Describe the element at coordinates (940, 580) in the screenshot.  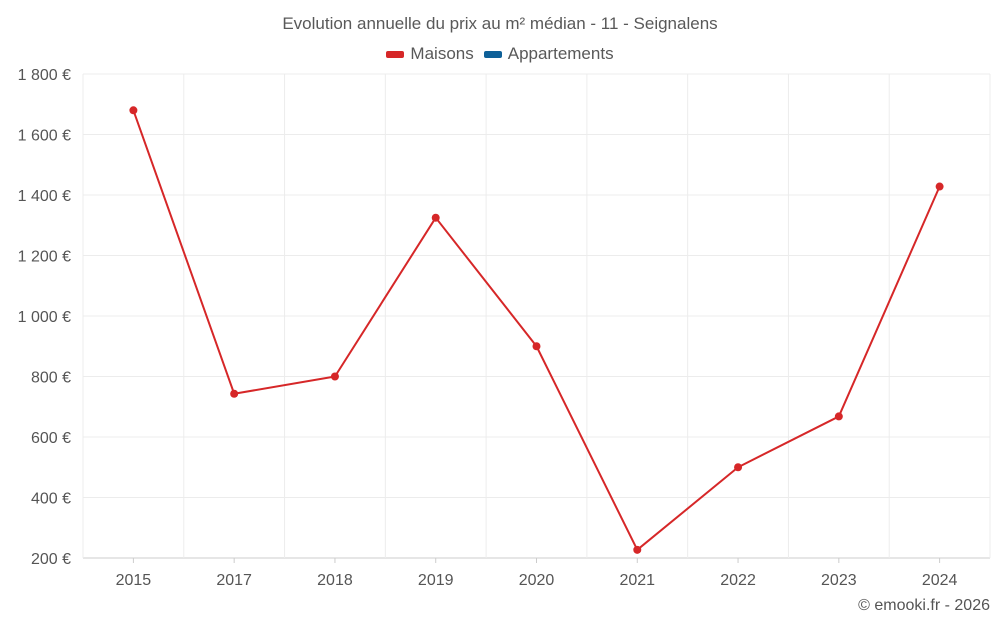
I see `x-tick-label: 2024` at that location.